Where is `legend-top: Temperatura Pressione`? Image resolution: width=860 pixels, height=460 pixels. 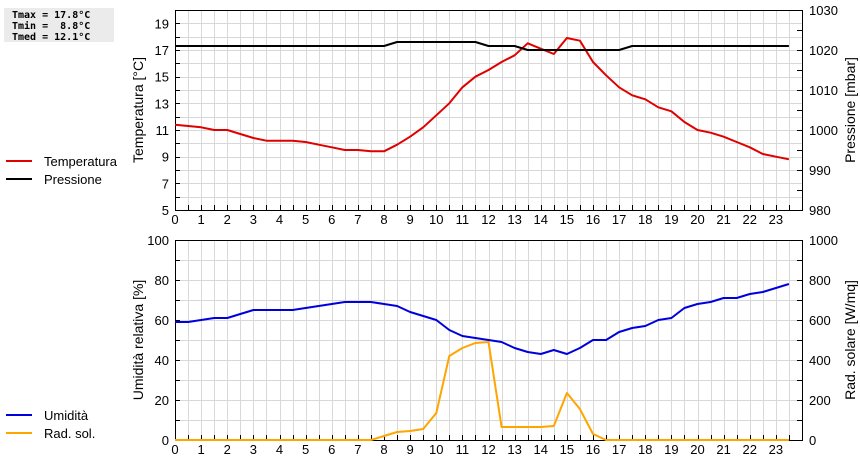 legend-top: Temperatura Pressione is located at coordinates (61, 170).